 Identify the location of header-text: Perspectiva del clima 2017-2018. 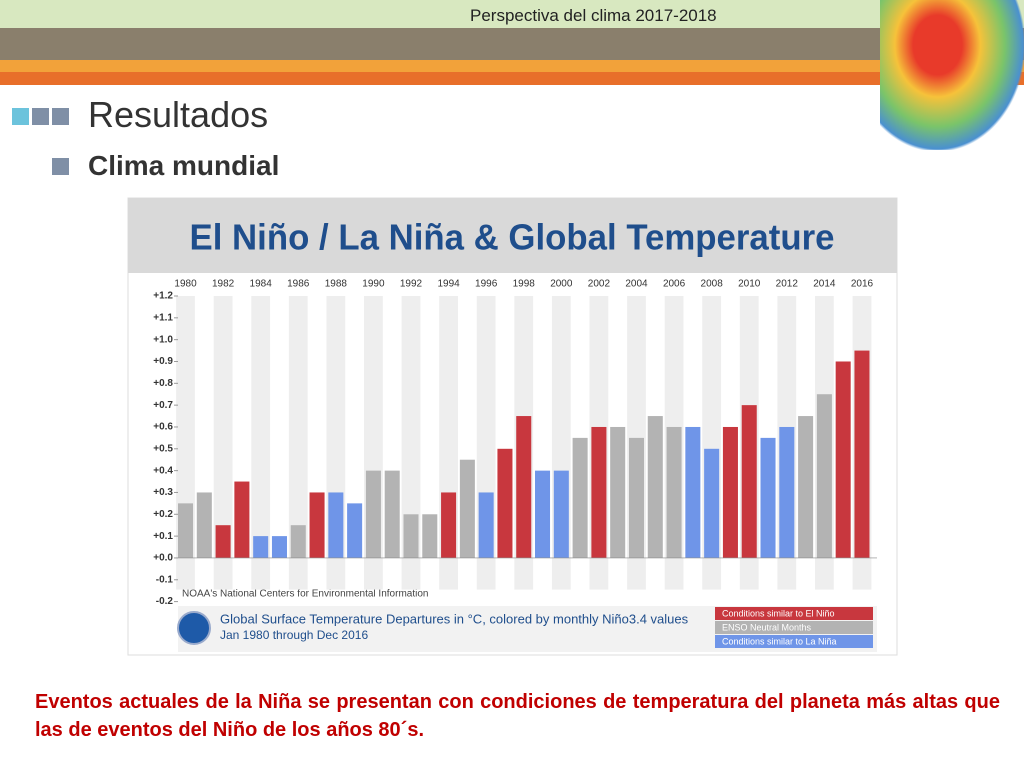
(593, 15).